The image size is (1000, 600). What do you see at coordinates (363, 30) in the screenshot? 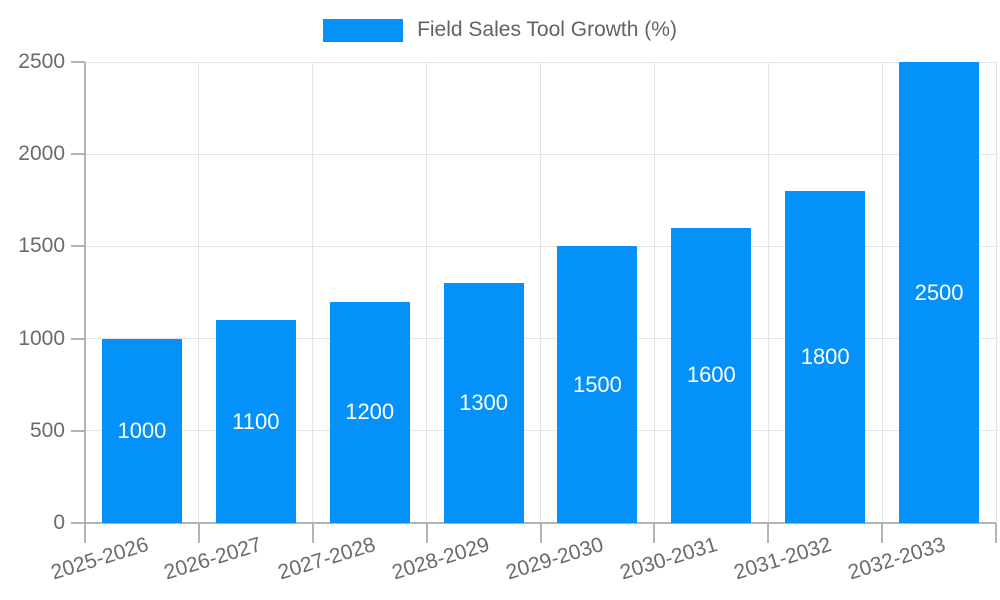
I see `legend-swatch` at bounding box center [363, 30].